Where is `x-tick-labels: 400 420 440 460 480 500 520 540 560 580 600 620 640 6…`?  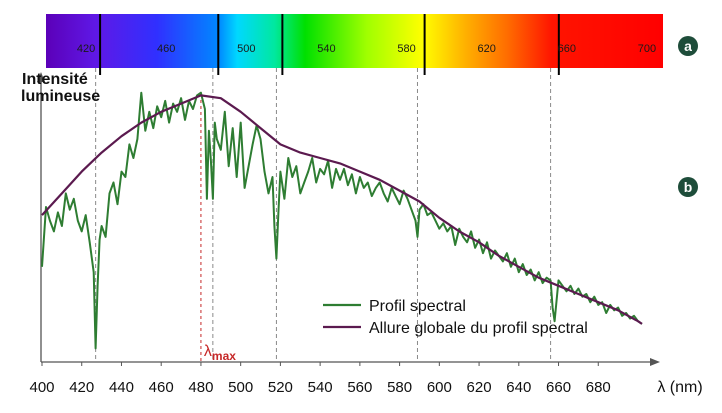
x-tick-labels: 400 420 440 460 480 500 520 540 560 580 600 620 640 6… is located at coordinates (320, 379).